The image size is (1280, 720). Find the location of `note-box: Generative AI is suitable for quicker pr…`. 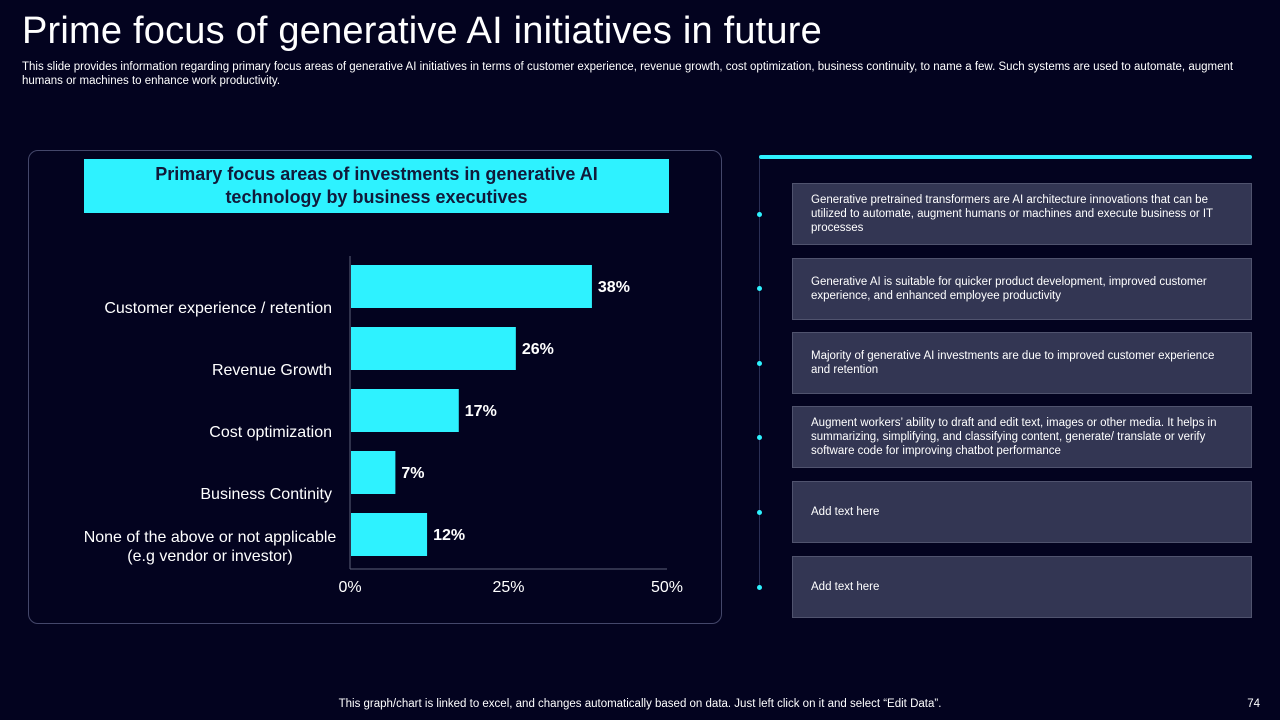

note-box: Generative AI is suitable for quicker pr… is located at coordinates (1022, 289).